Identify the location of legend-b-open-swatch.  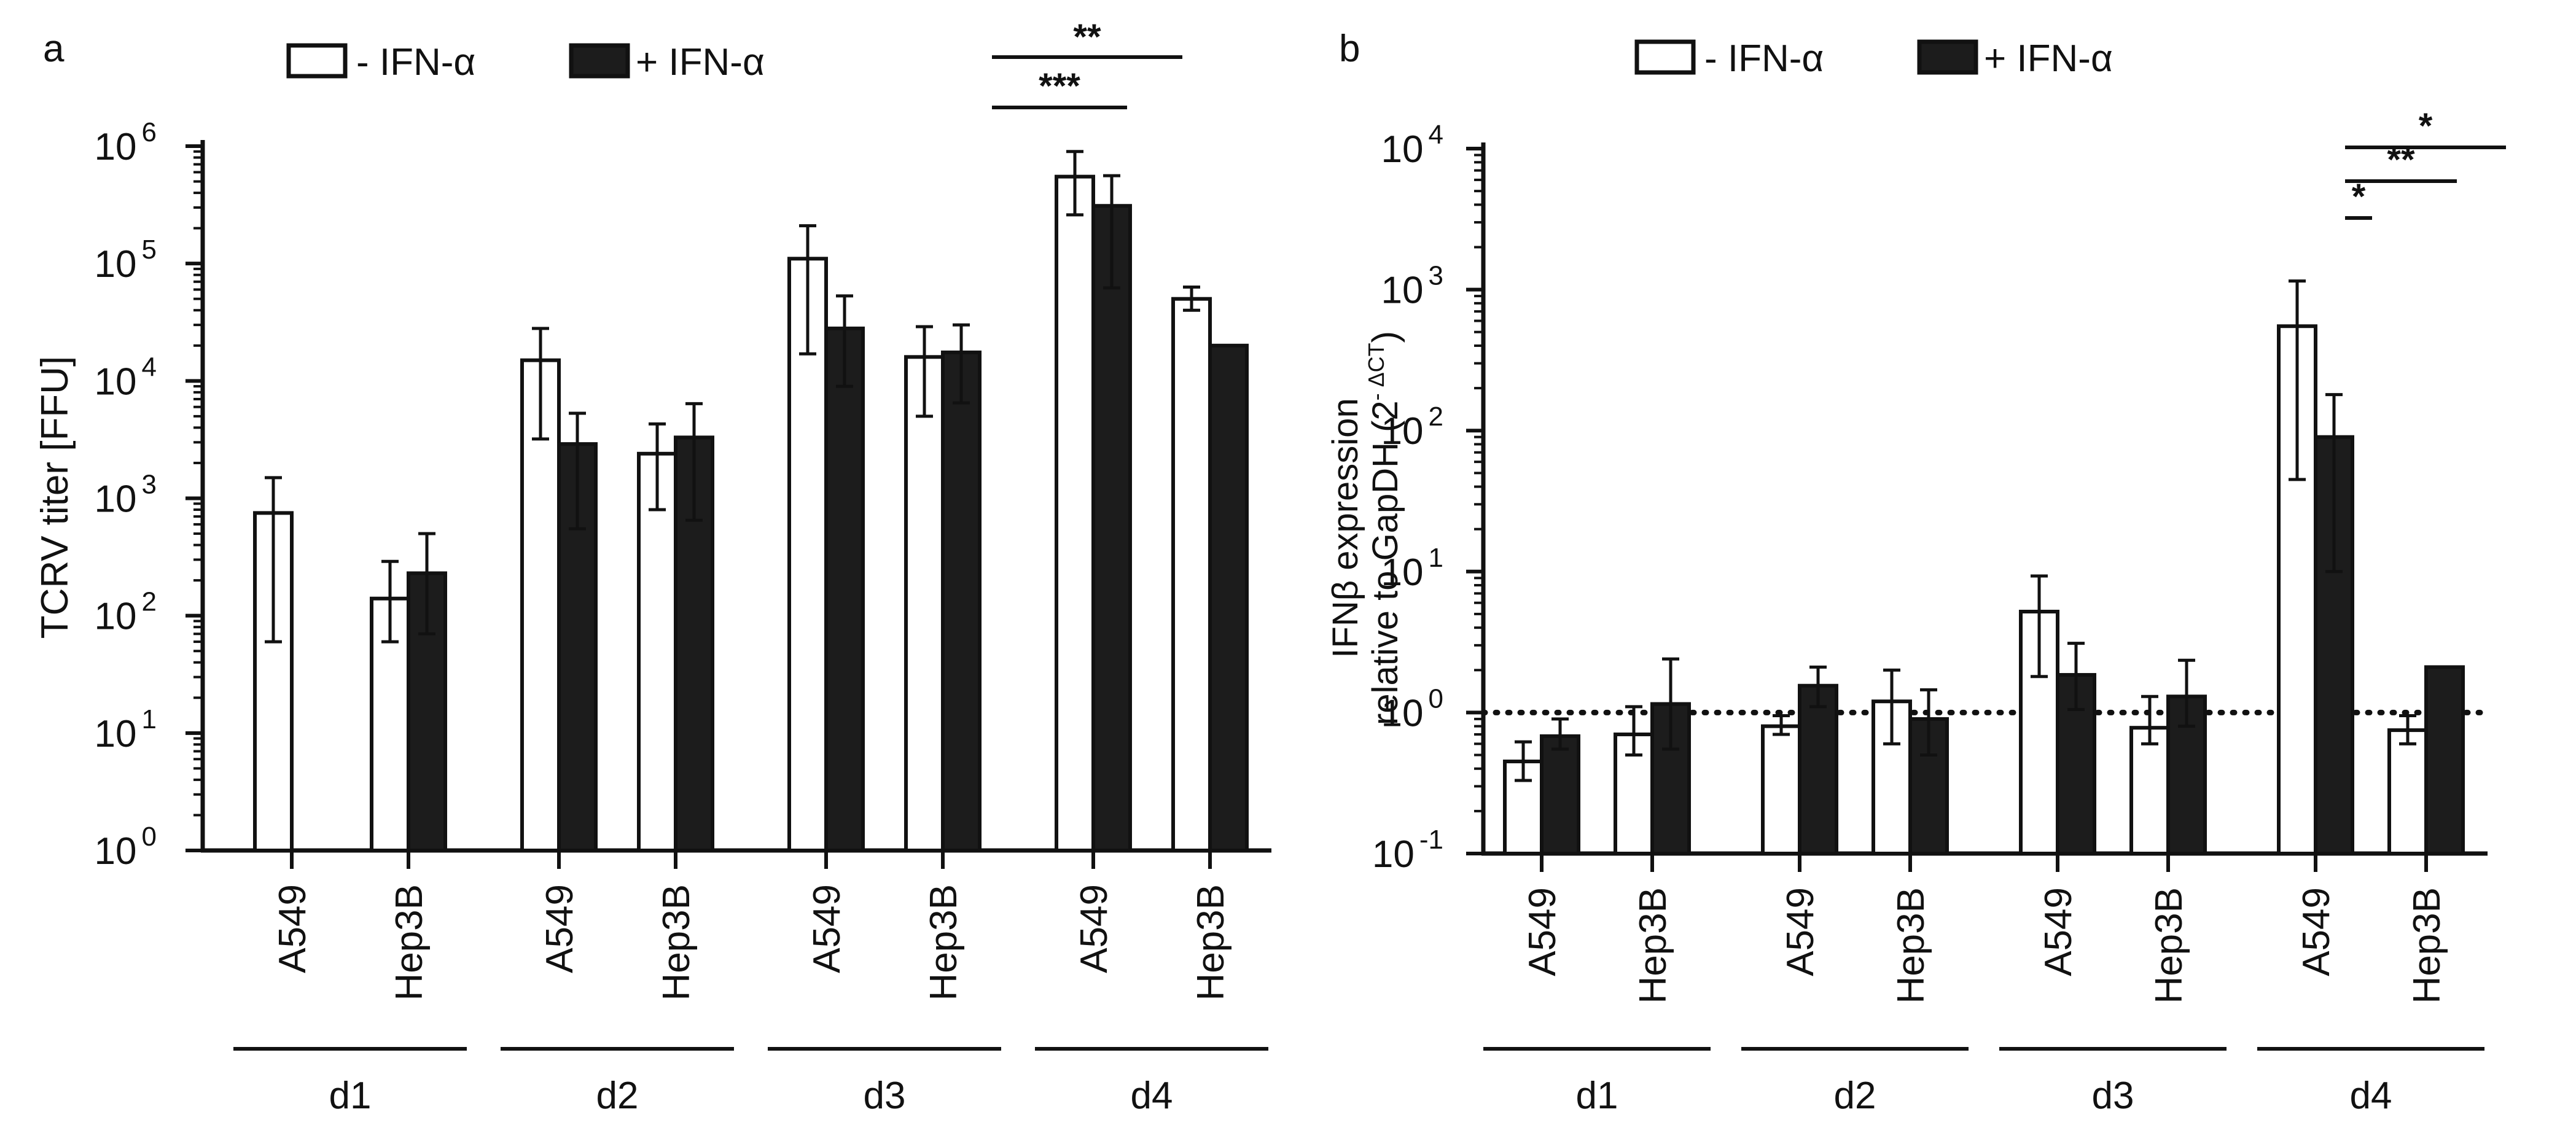
(1665, 57).